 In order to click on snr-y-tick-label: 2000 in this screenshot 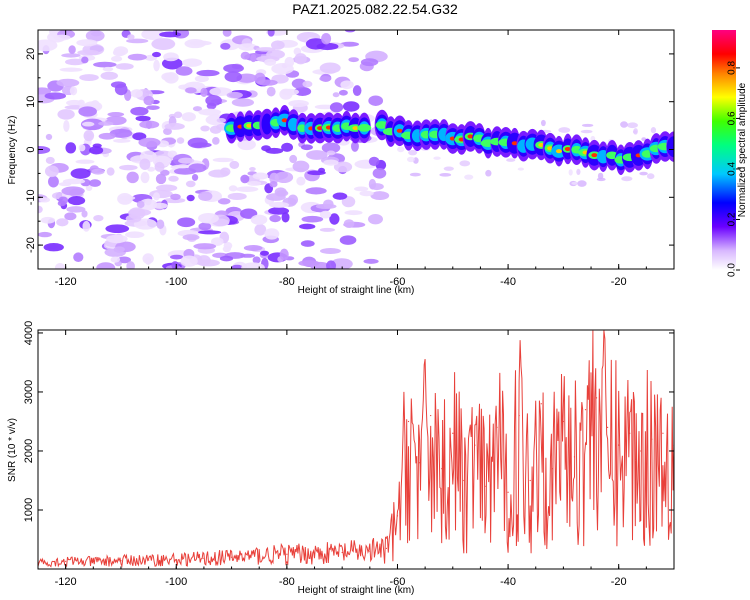, I will do `click(29, 451)`.